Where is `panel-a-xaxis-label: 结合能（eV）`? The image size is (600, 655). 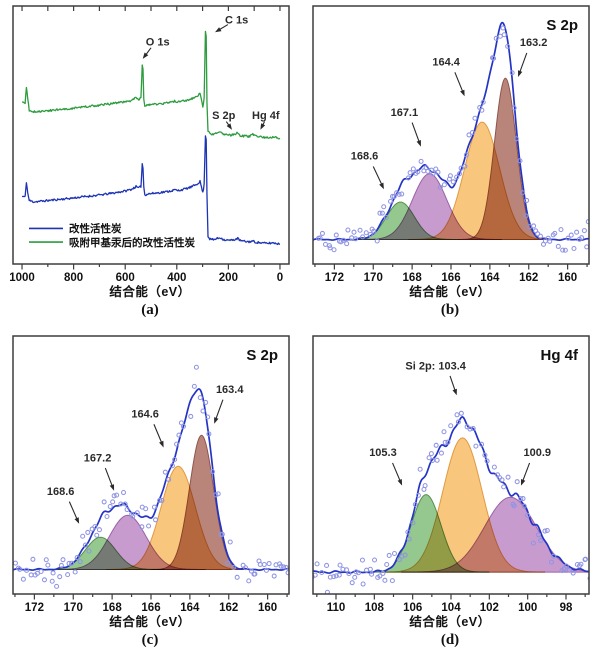 panel-a-xaxis-label: 结合能（eV） is located at coordinates (150, 292).